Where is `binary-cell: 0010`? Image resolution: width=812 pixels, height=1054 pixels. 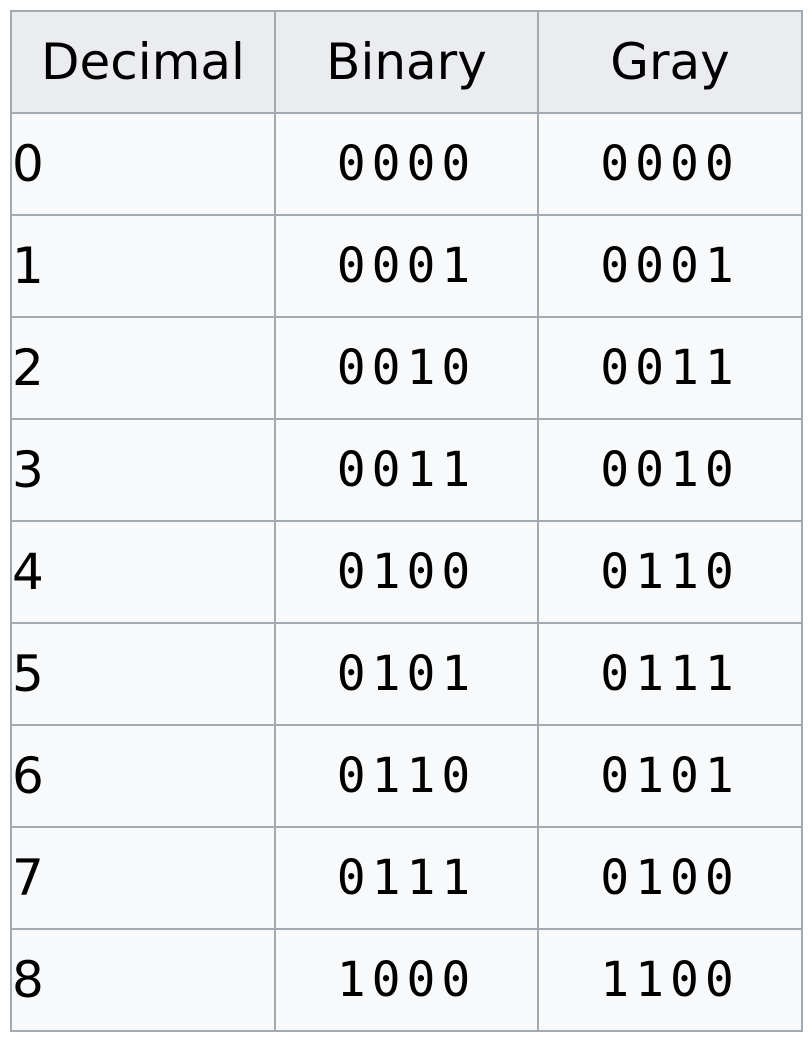
binary-cell: 0010 is located at coordinates (406, 368).